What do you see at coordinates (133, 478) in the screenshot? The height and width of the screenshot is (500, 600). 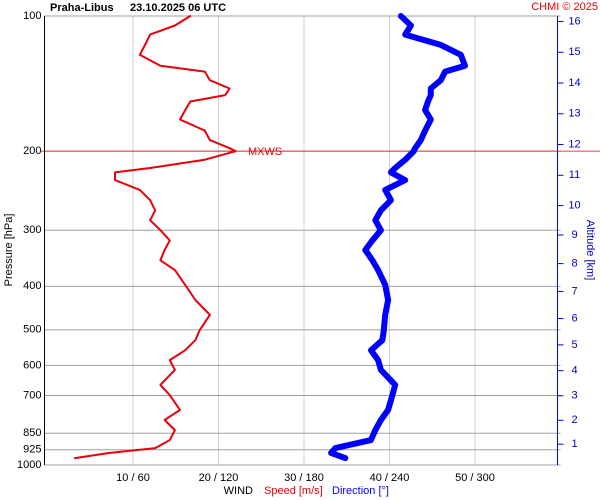 I see `x-tick-label: 10 / 60` at bounding box center [133, 478].